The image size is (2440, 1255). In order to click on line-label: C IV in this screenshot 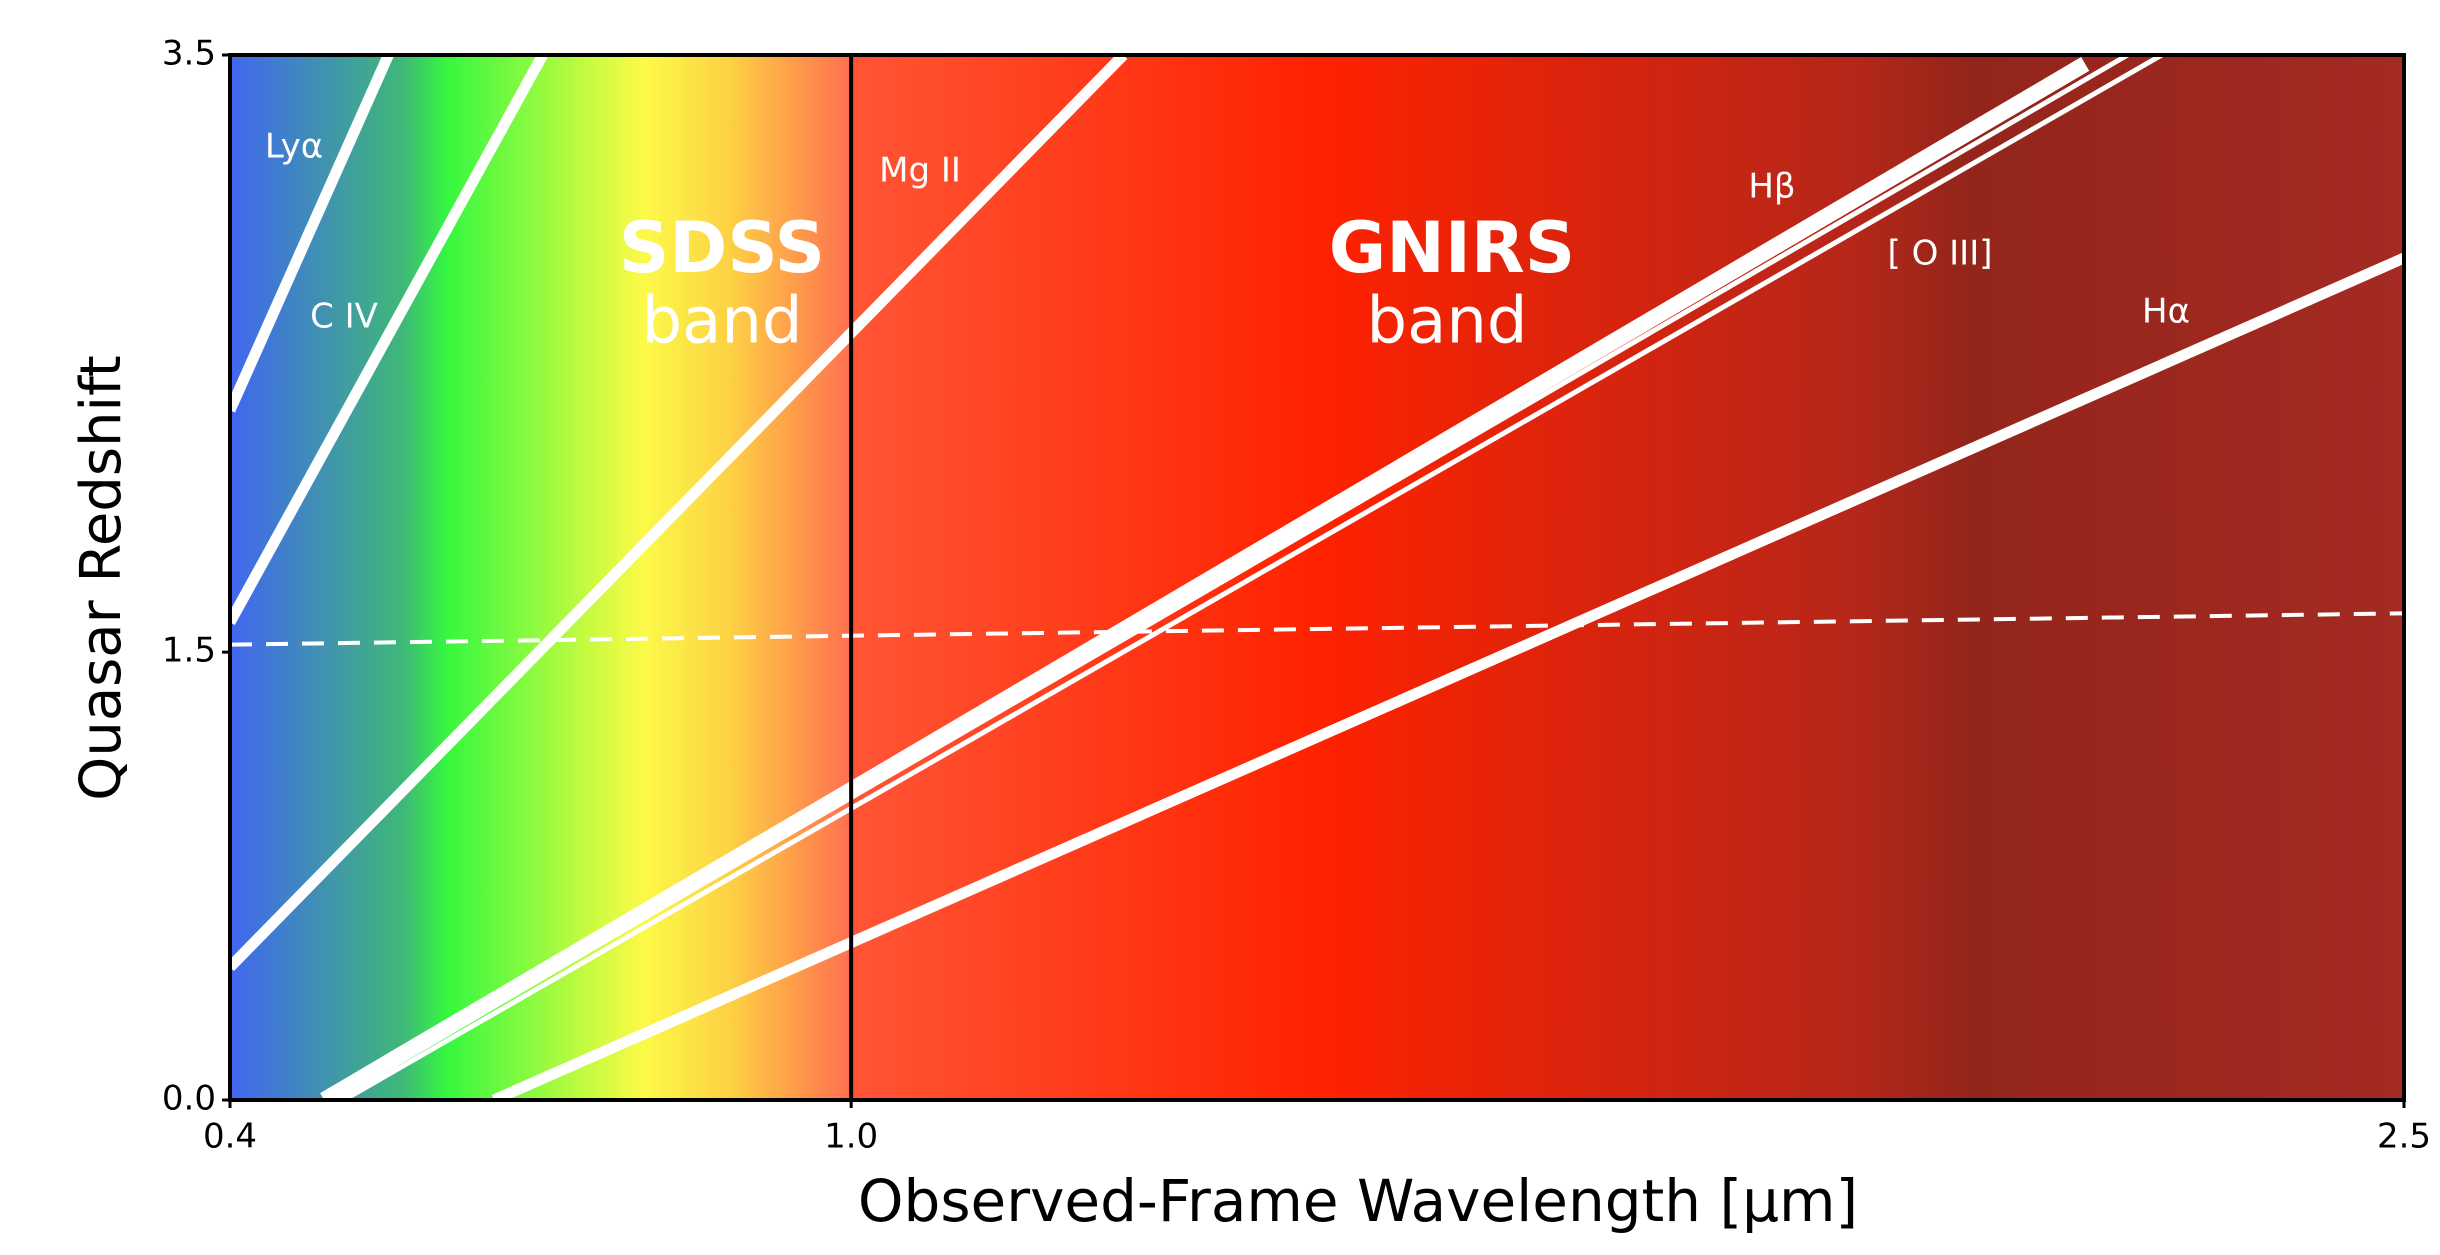, I will do `click(344, 317)`.